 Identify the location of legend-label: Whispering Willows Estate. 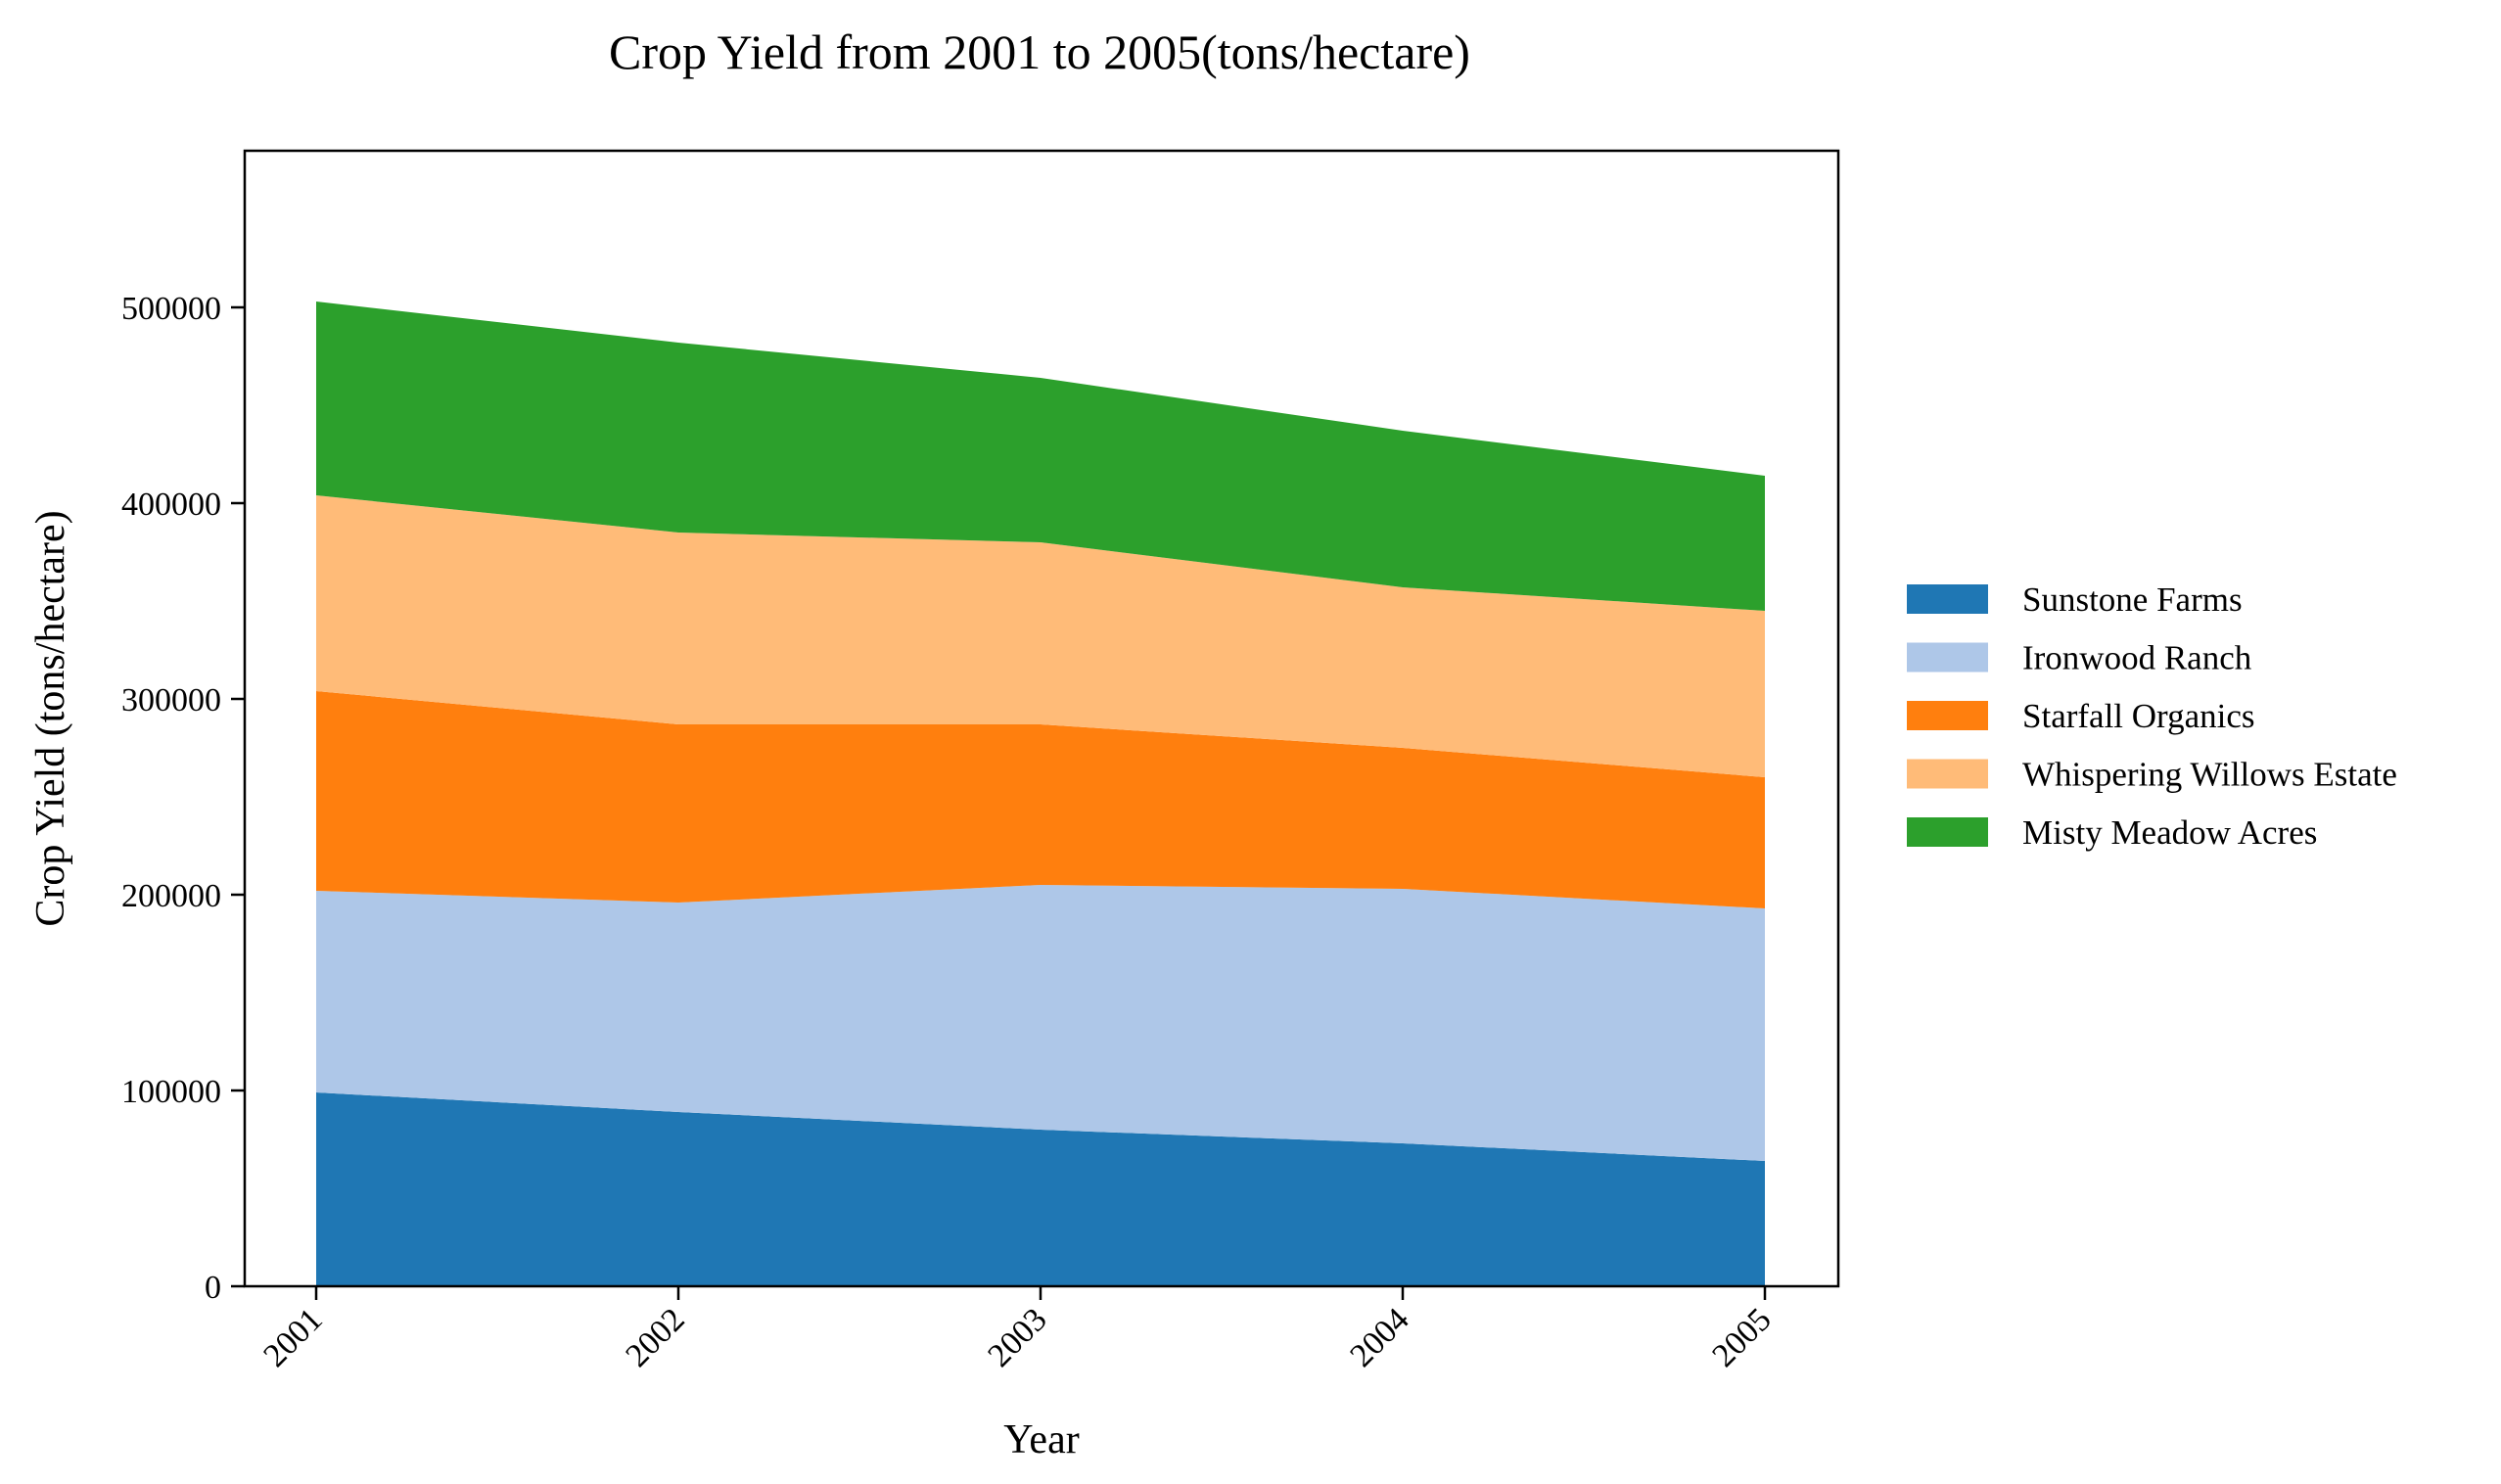
(2209, 775).